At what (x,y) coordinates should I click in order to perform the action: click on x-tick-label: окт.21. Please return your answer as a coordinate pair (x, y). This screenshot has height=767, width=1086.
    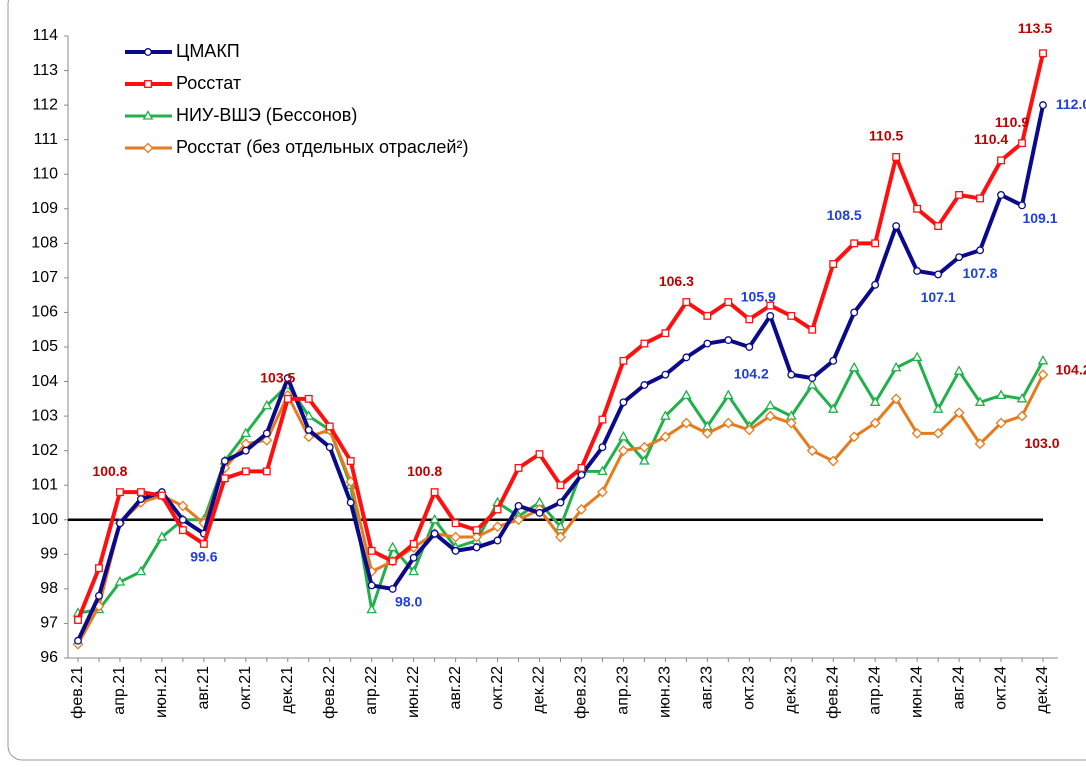
    Looking at the image, I should click on (245, 688).